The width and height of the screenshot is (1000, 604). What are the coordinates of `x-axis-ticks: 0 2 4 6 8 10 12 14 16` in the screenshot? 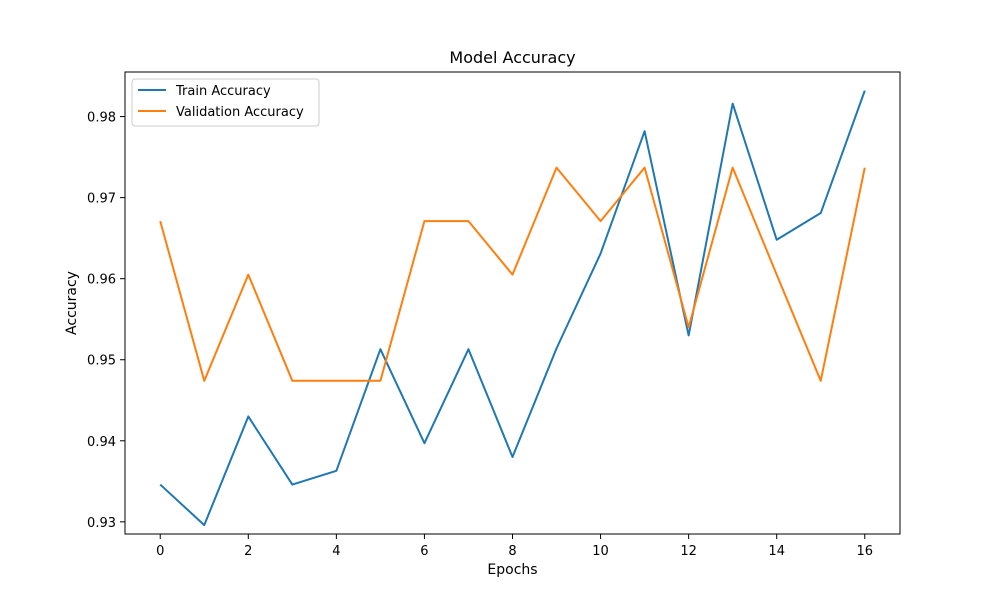 It's located at (514, 546).